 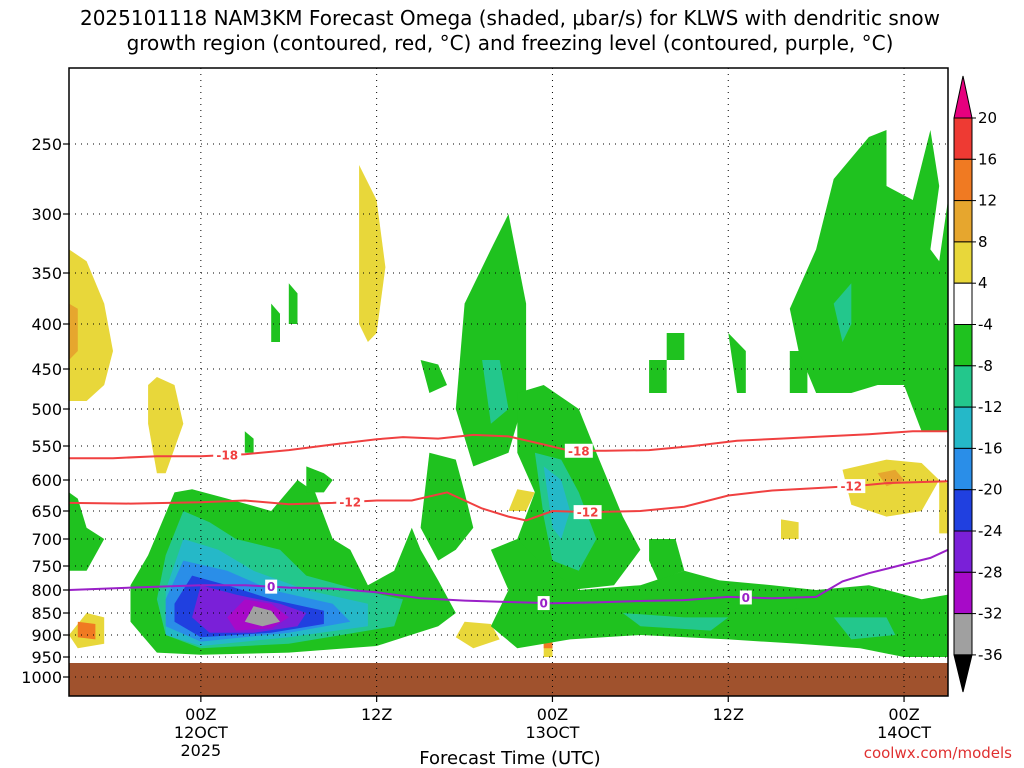 I want to click on contour-label-dgz_minus18-0: -18, so click(x=227, y=455).